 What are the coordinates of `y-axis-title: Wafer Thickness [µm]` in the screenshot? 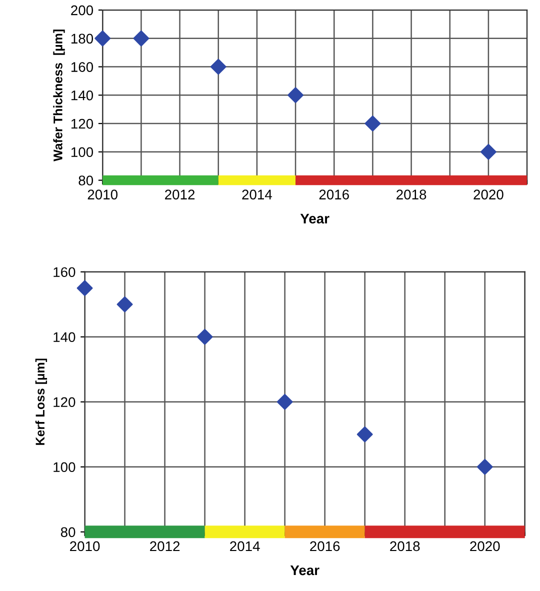 It's located at (59, 96).